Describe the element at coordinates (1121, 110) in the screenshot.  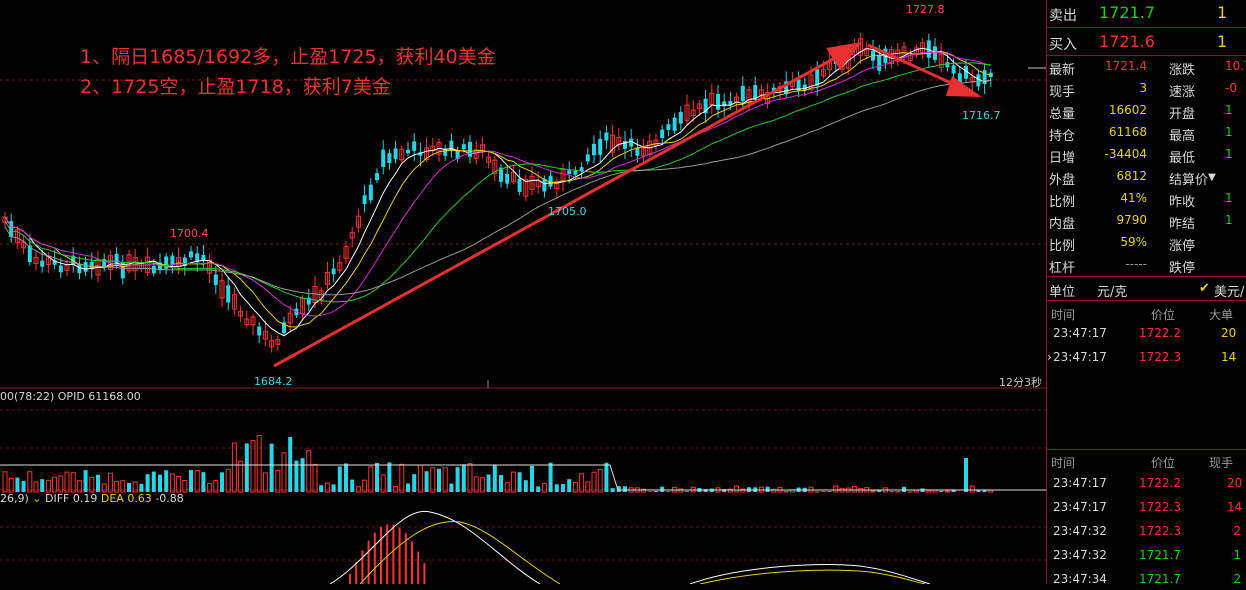
I see `stat-value: 16602` at that location.